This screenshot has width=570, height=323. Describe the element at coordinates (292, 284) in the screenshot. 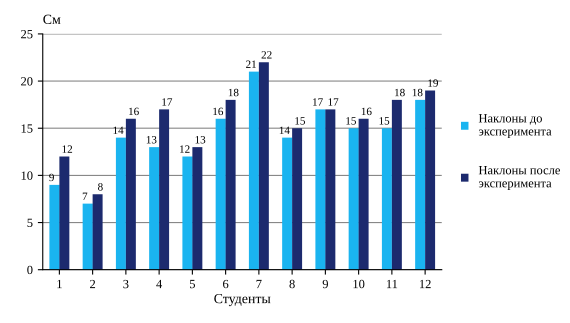

I see `x-tick-label: 8` at that location.